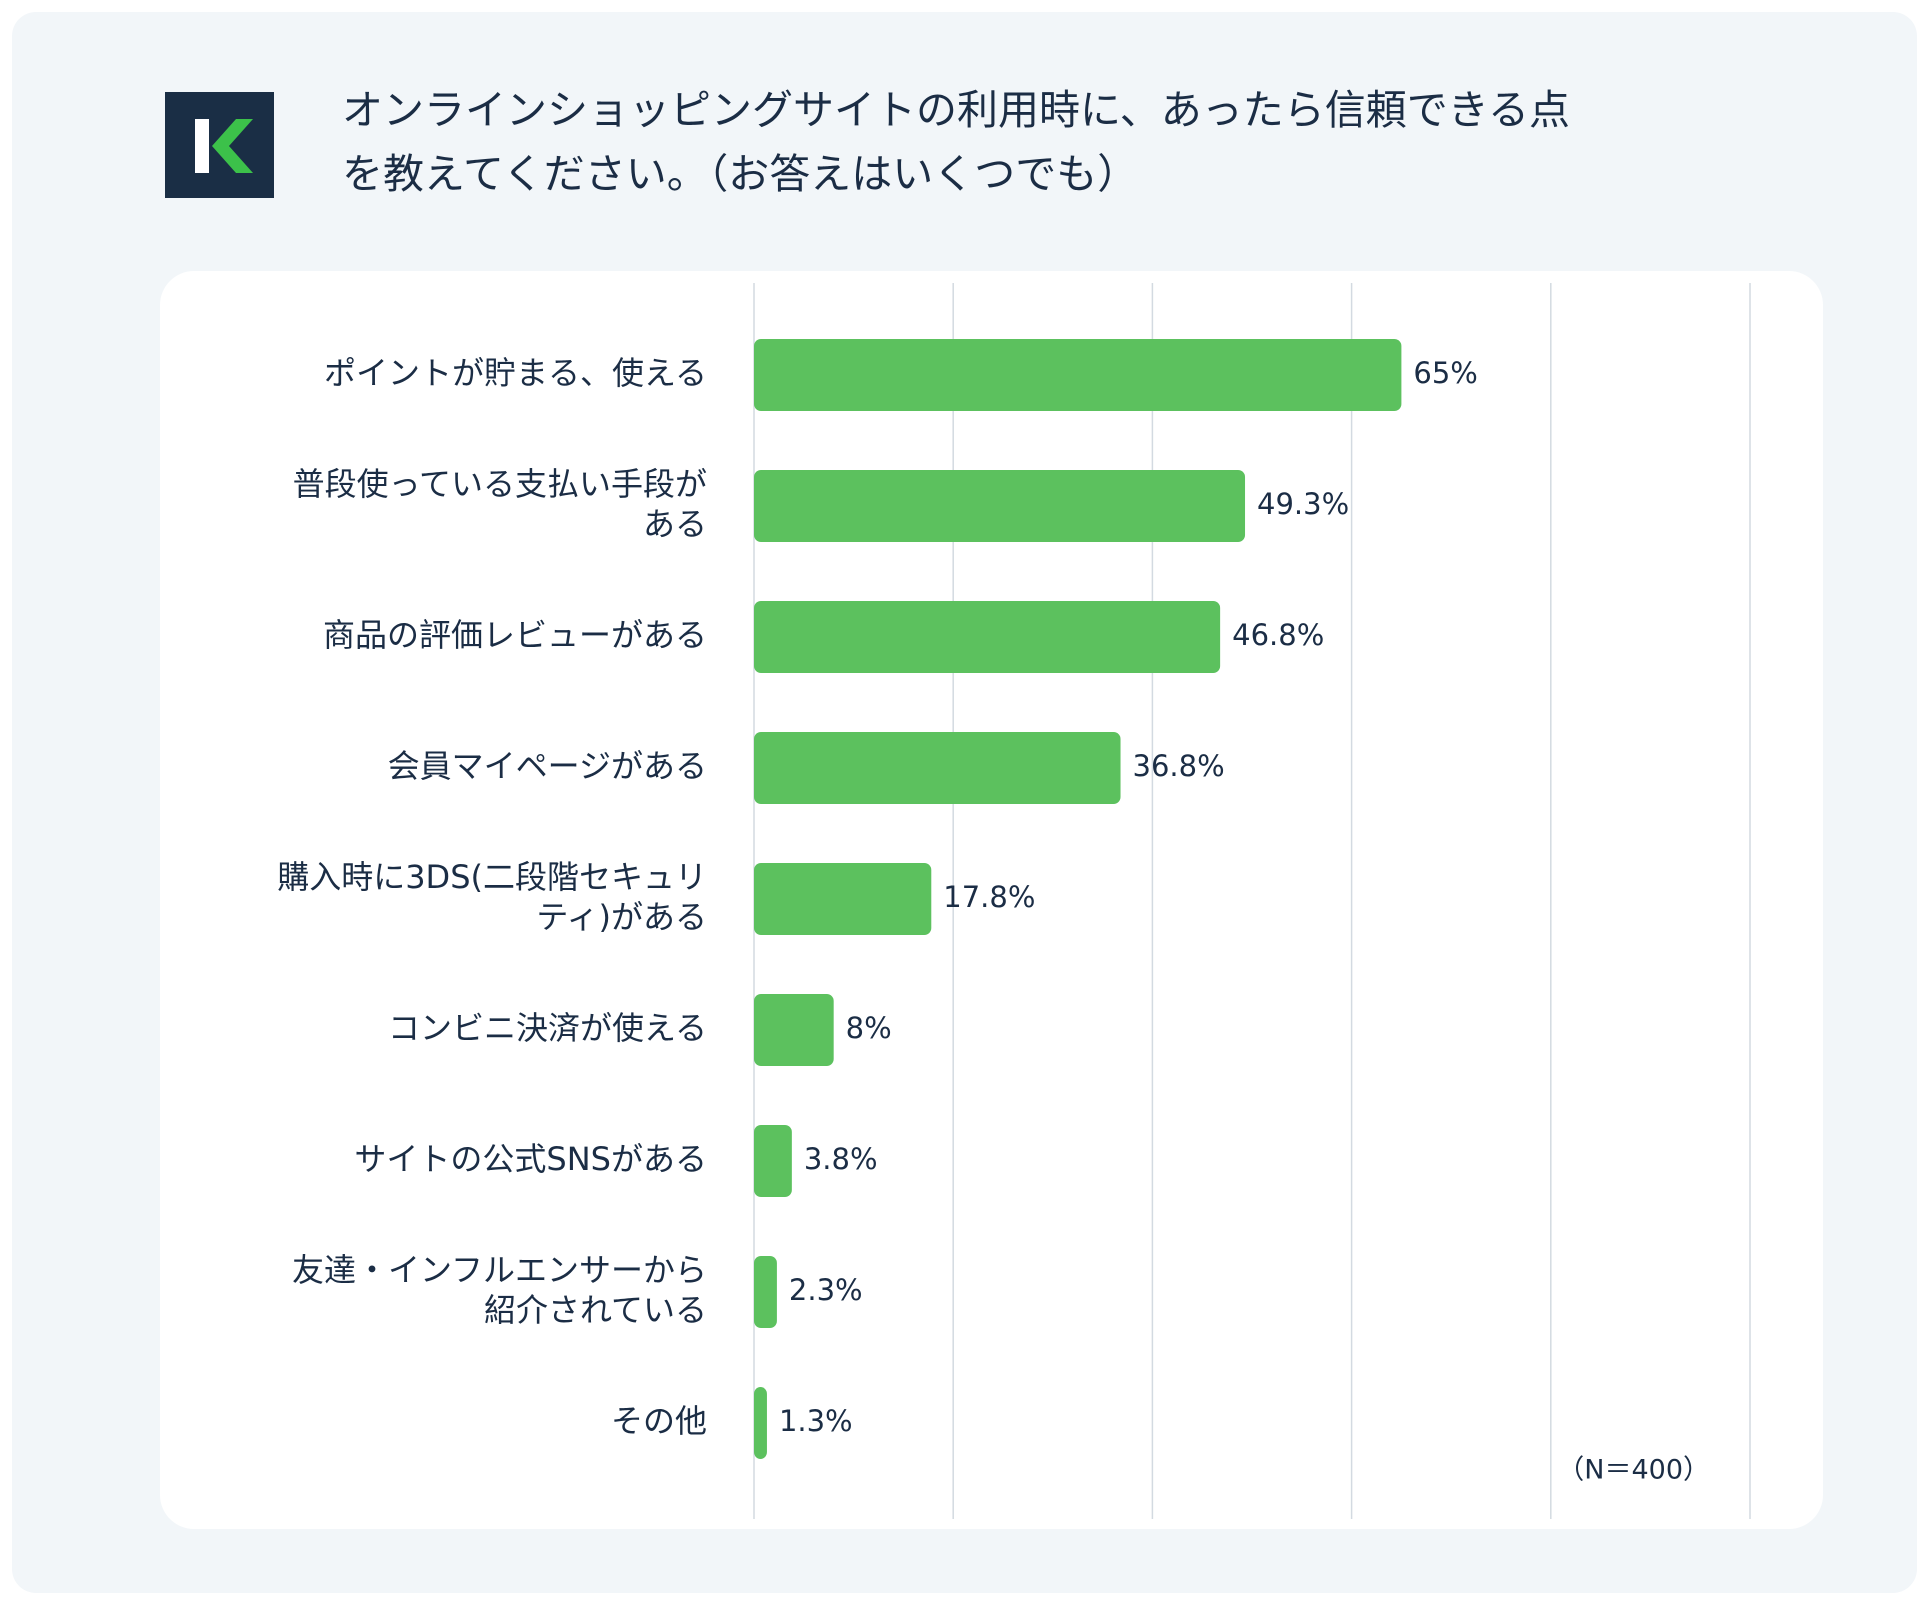 The width and height of the screenshot is (1929, 1607). What do you see at coordinates (1445, 373) in the screenshot?
I see `value-label: 65%` at bounding box center [1445, 373].